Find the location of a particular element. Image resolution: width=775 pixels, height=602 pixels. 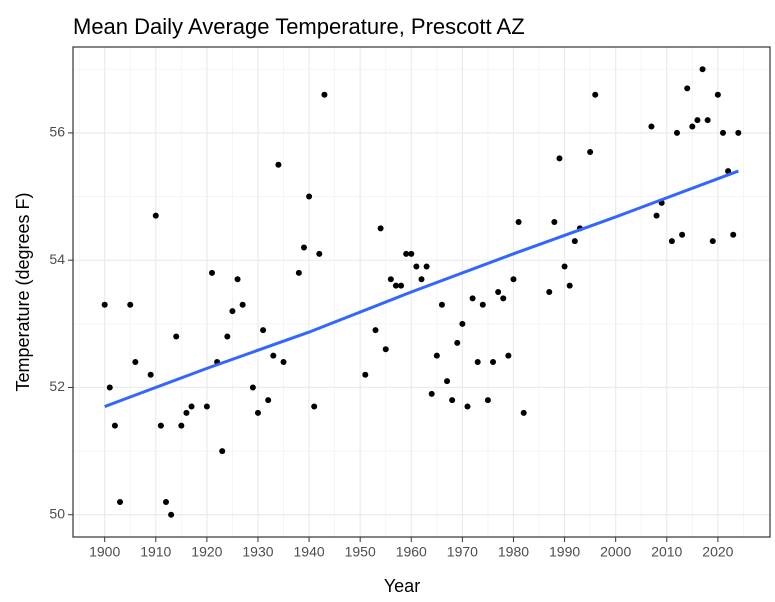

x-tick-label: 1950 is located at coordinates (360, 552).